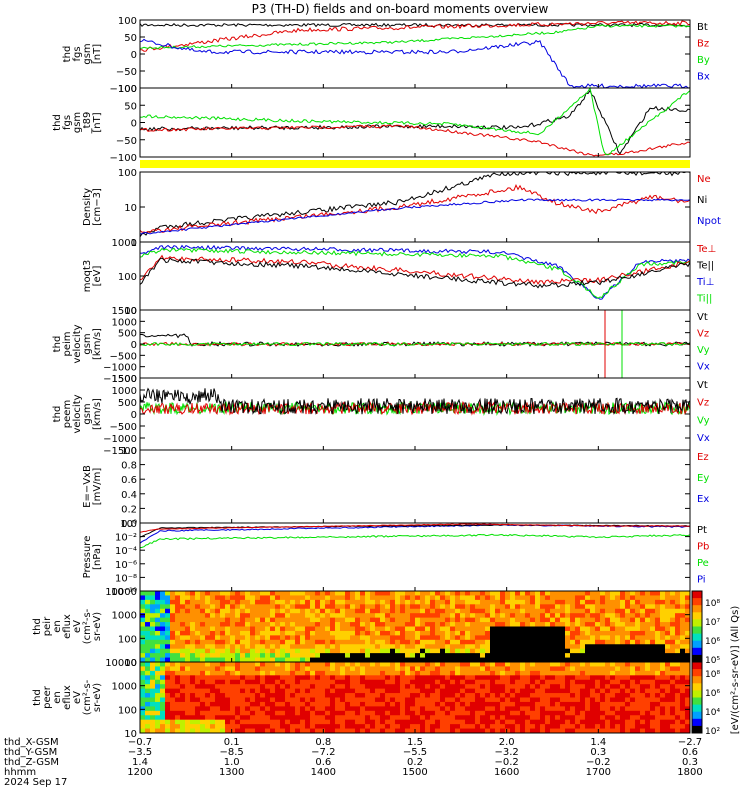 The height and width of the screenshot is (804, 750). I want to click on panel-6-ytick-label: 0.8, so click(129, 466).